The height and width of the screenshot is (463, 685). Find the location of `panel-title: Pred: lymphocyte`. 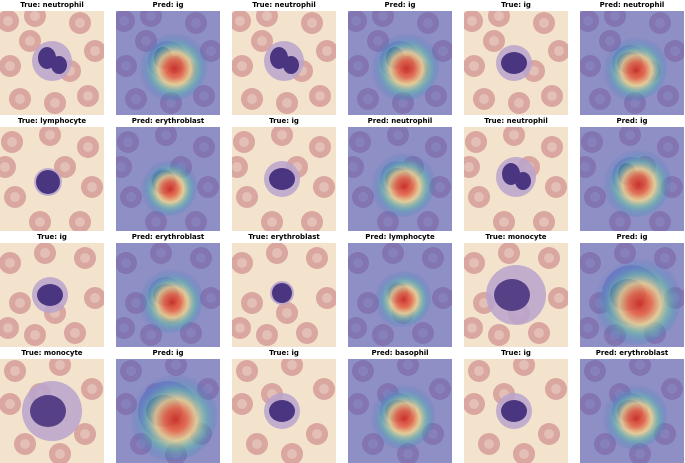

panel-title: Pred: lymphocyte is located at coordinates (400, 237).